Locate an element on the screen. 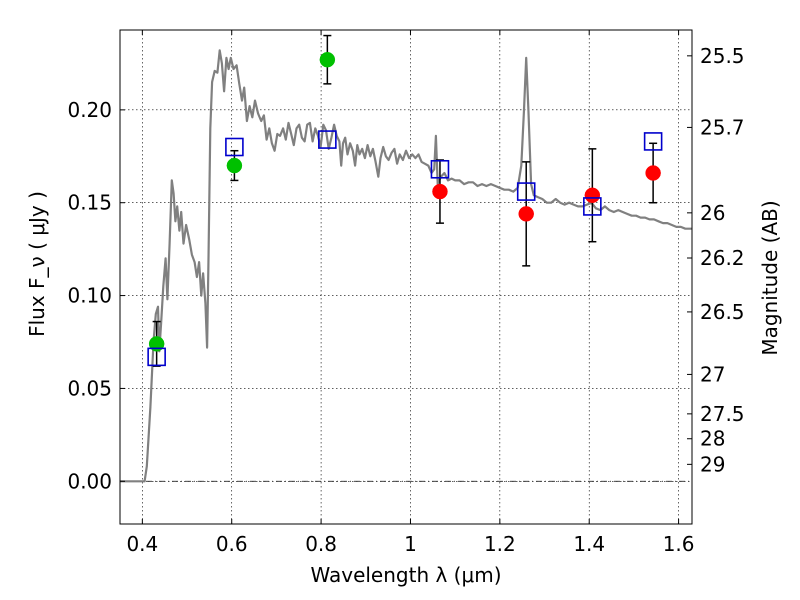  x-tick-label: 0.6 is located at coordinates (232, 544).